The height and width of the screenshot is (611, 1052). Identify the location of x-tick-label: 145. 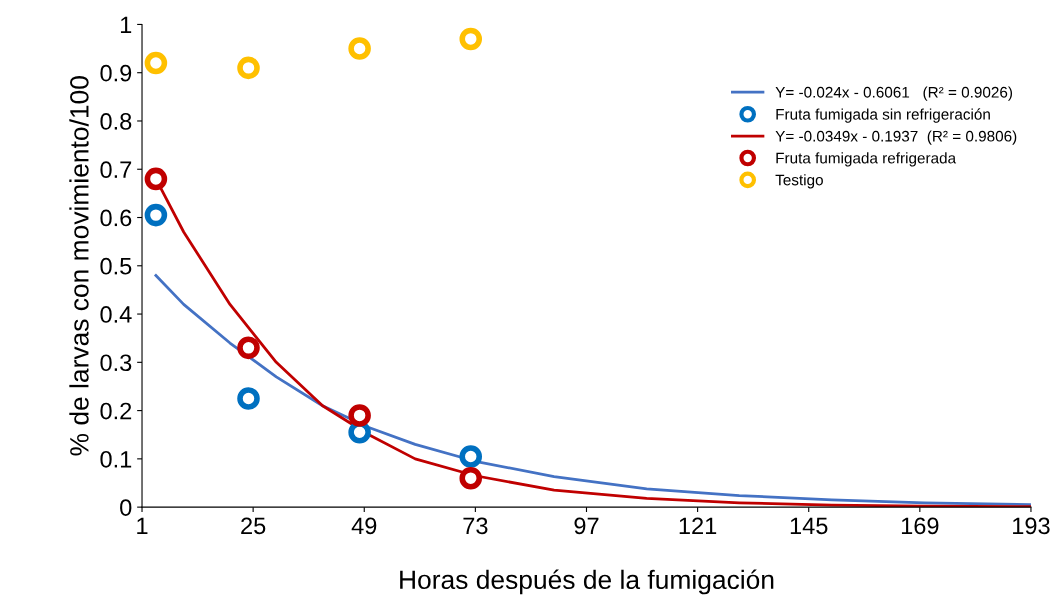
(809, 526).